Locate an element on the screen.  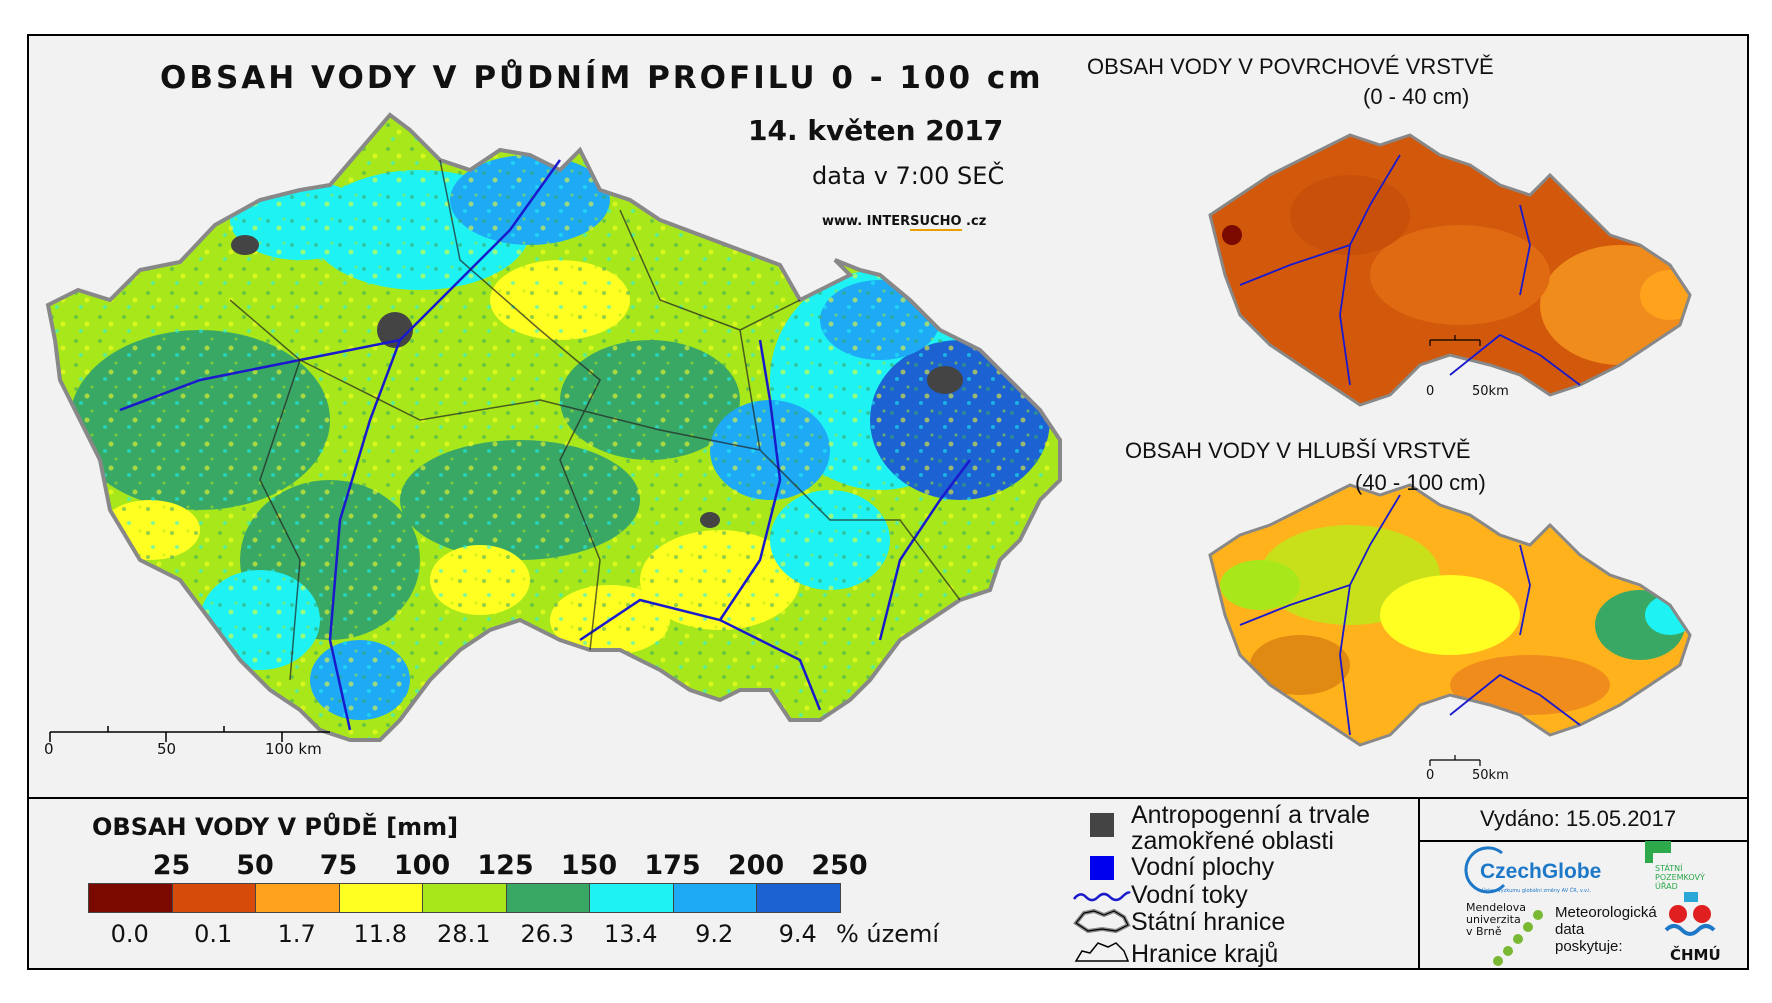
river-symbol-icon is located at coordinates (1102, 896).